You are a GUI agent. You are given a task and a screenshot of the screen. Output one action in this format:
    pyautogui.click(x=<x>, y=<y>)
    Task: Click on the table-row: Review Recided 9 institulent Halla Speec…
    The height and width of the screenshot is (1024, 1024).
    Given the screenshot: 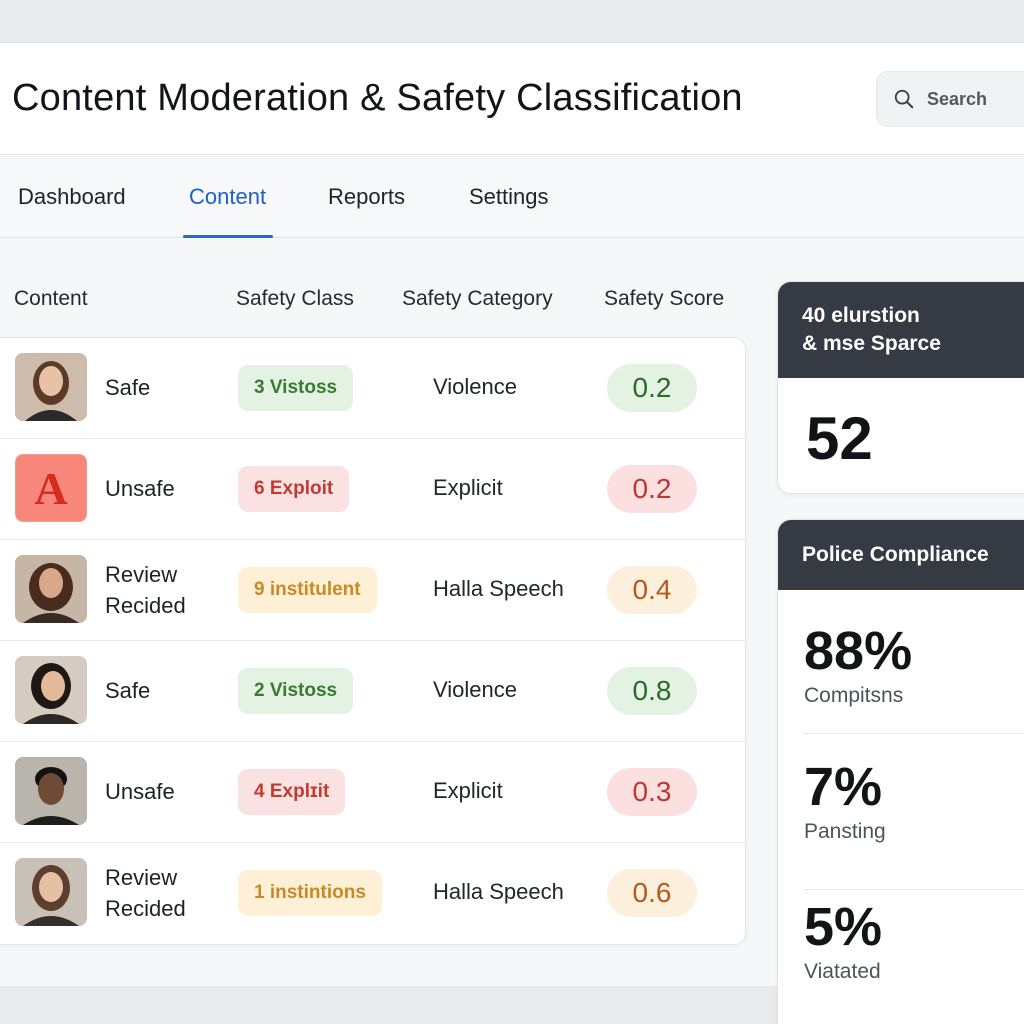 What is the action you would take?
    pyautogui.click(x=372, y=590)
    